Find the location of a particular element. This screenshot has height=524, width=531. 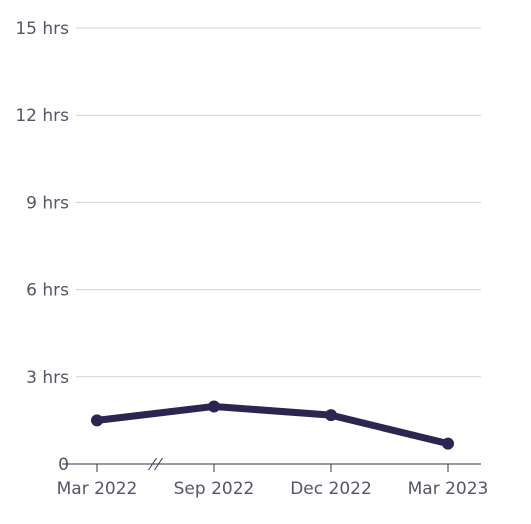

series-line is located at coordinates (272, 425).